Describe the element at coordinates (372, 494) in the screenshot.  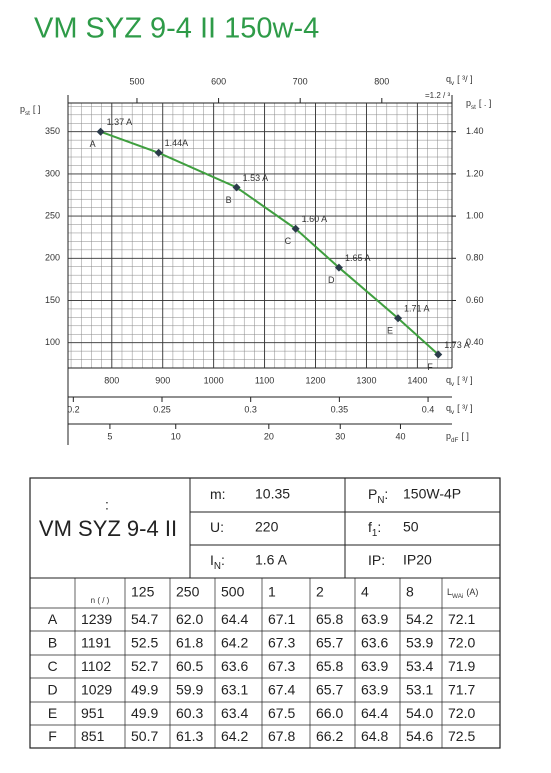
I see `spec-label-part: P` at that location.